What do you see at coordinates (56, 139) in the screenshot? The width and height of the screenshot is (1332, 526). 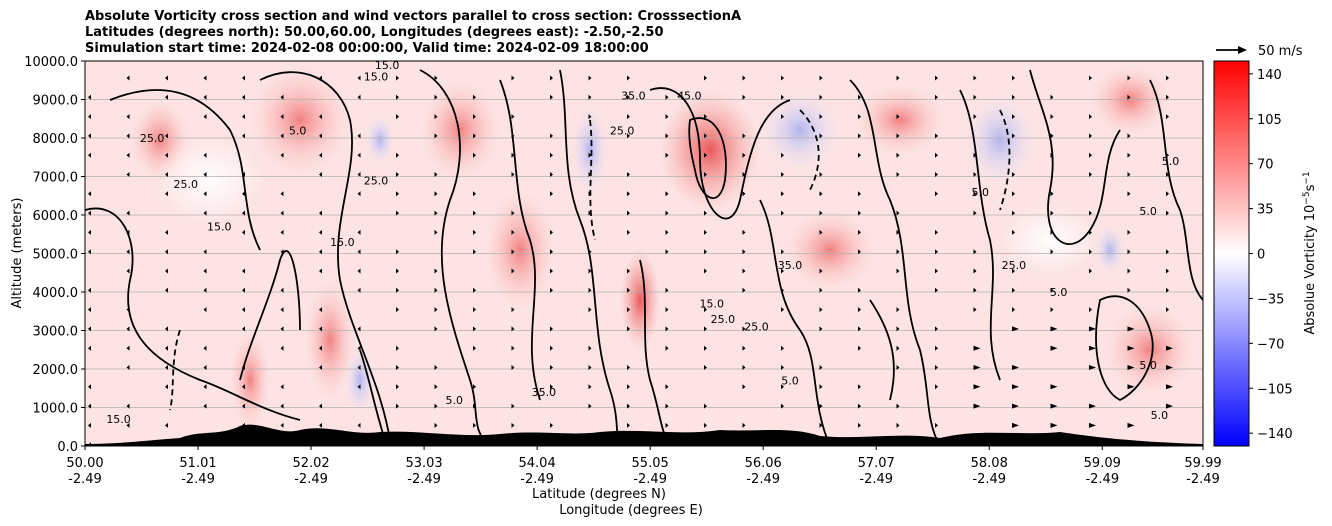 I see `y-tick-label: 8000.0` at bounding box center [56, 139].